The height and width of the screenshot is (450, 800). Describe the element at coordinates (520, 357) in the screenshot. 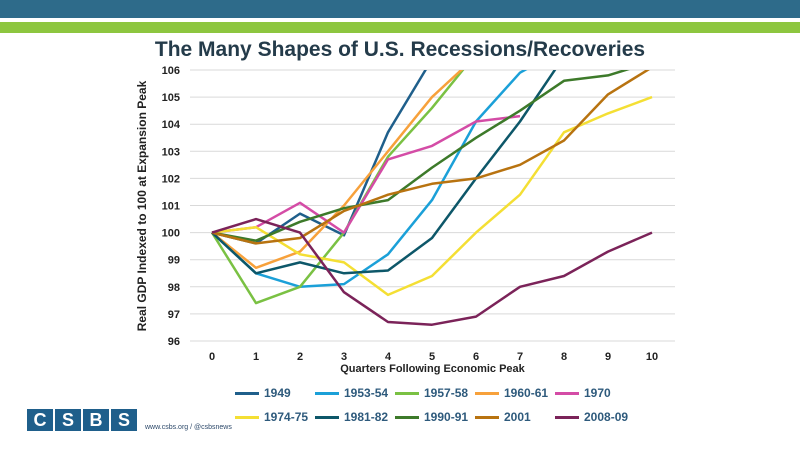

I see `x-tick-label: 7` at that location.